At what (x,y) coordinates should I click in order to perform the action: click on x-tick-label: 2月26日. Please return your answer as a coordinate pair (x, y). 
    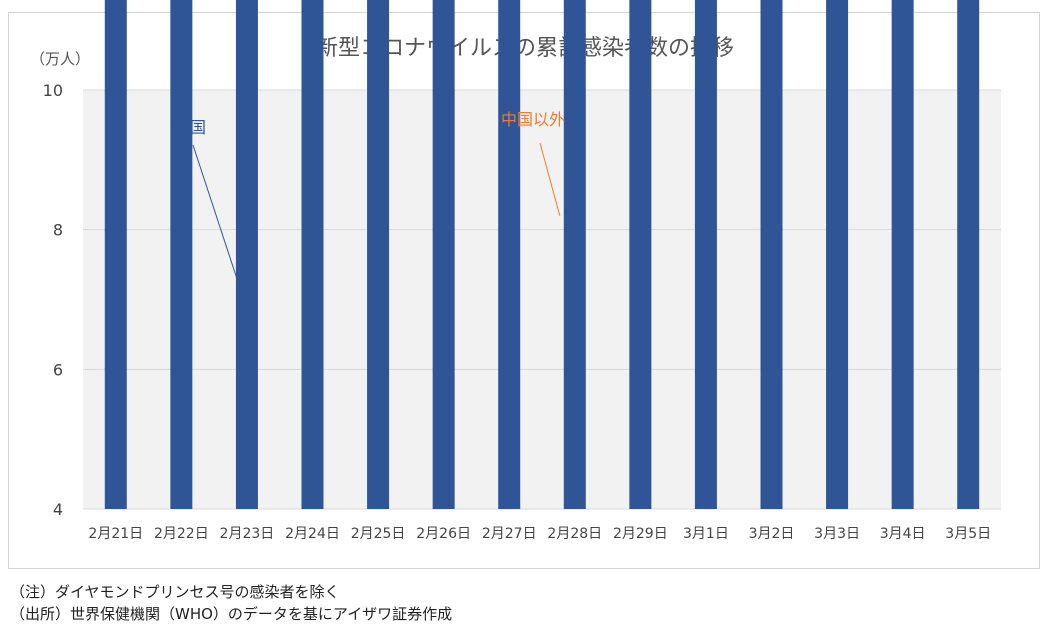
    Looking at the image, I should click on (443, 534).